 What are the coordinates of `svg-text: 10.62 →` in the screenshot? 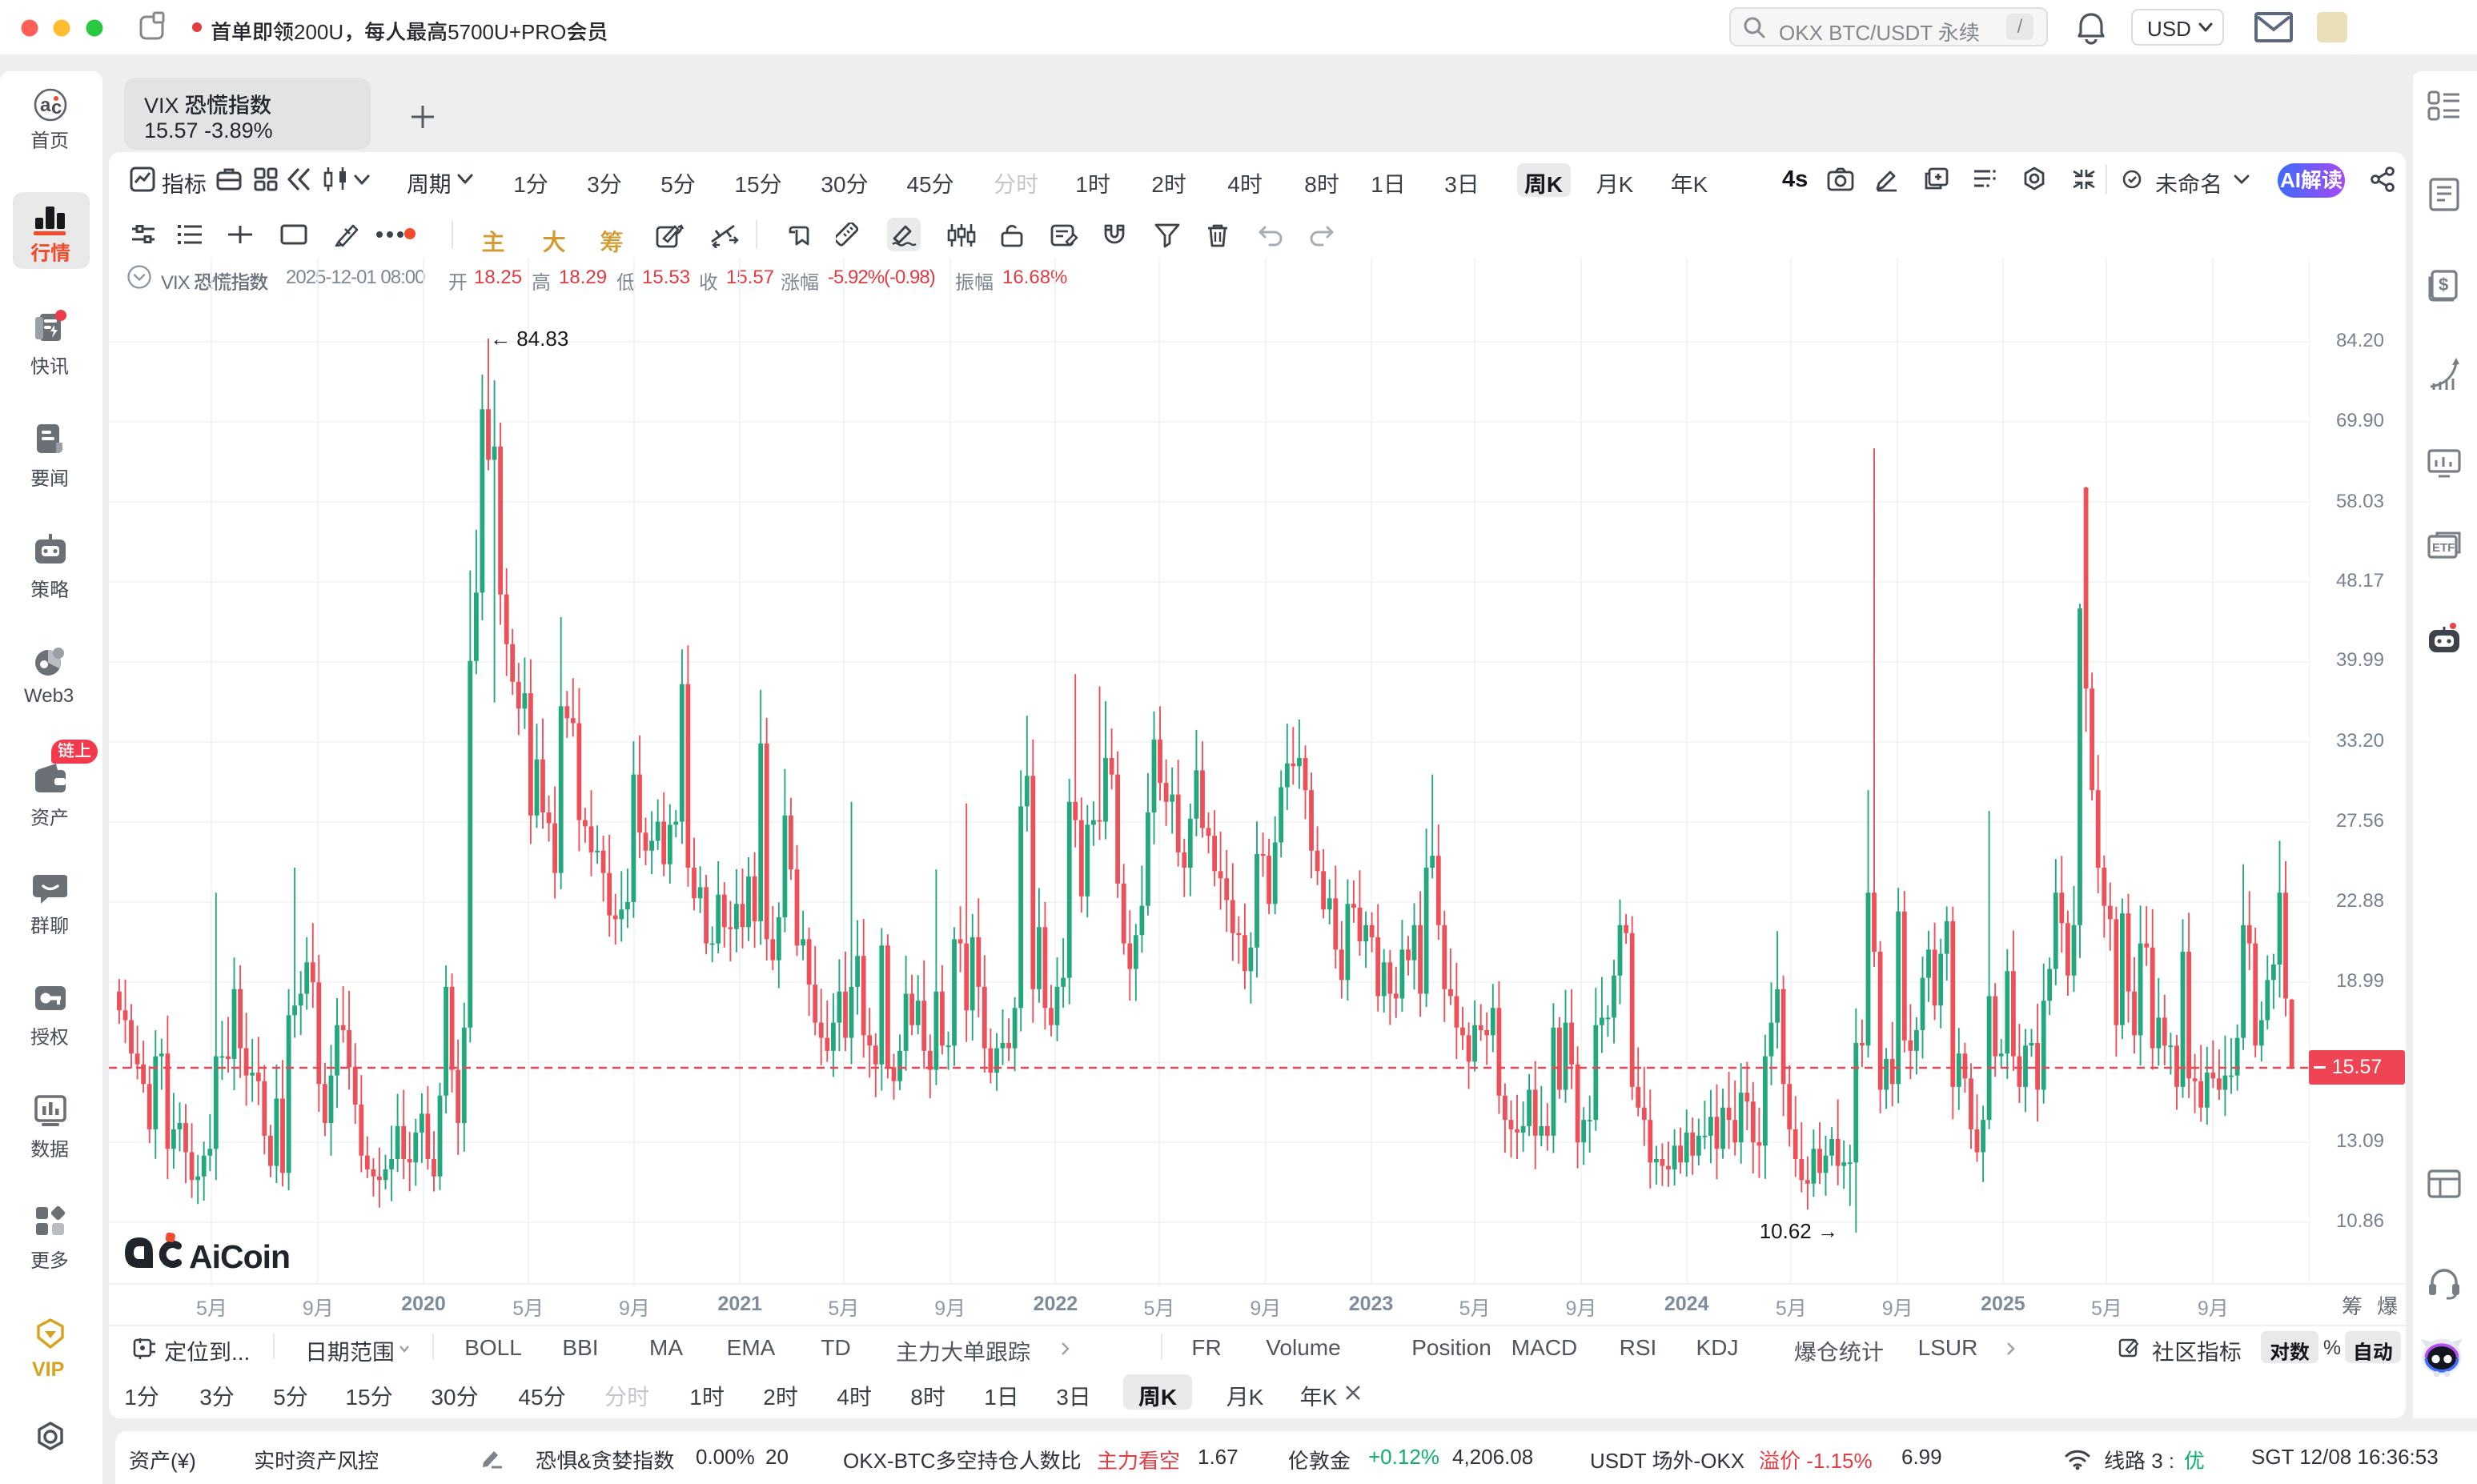 It's located at (1799, 1231).